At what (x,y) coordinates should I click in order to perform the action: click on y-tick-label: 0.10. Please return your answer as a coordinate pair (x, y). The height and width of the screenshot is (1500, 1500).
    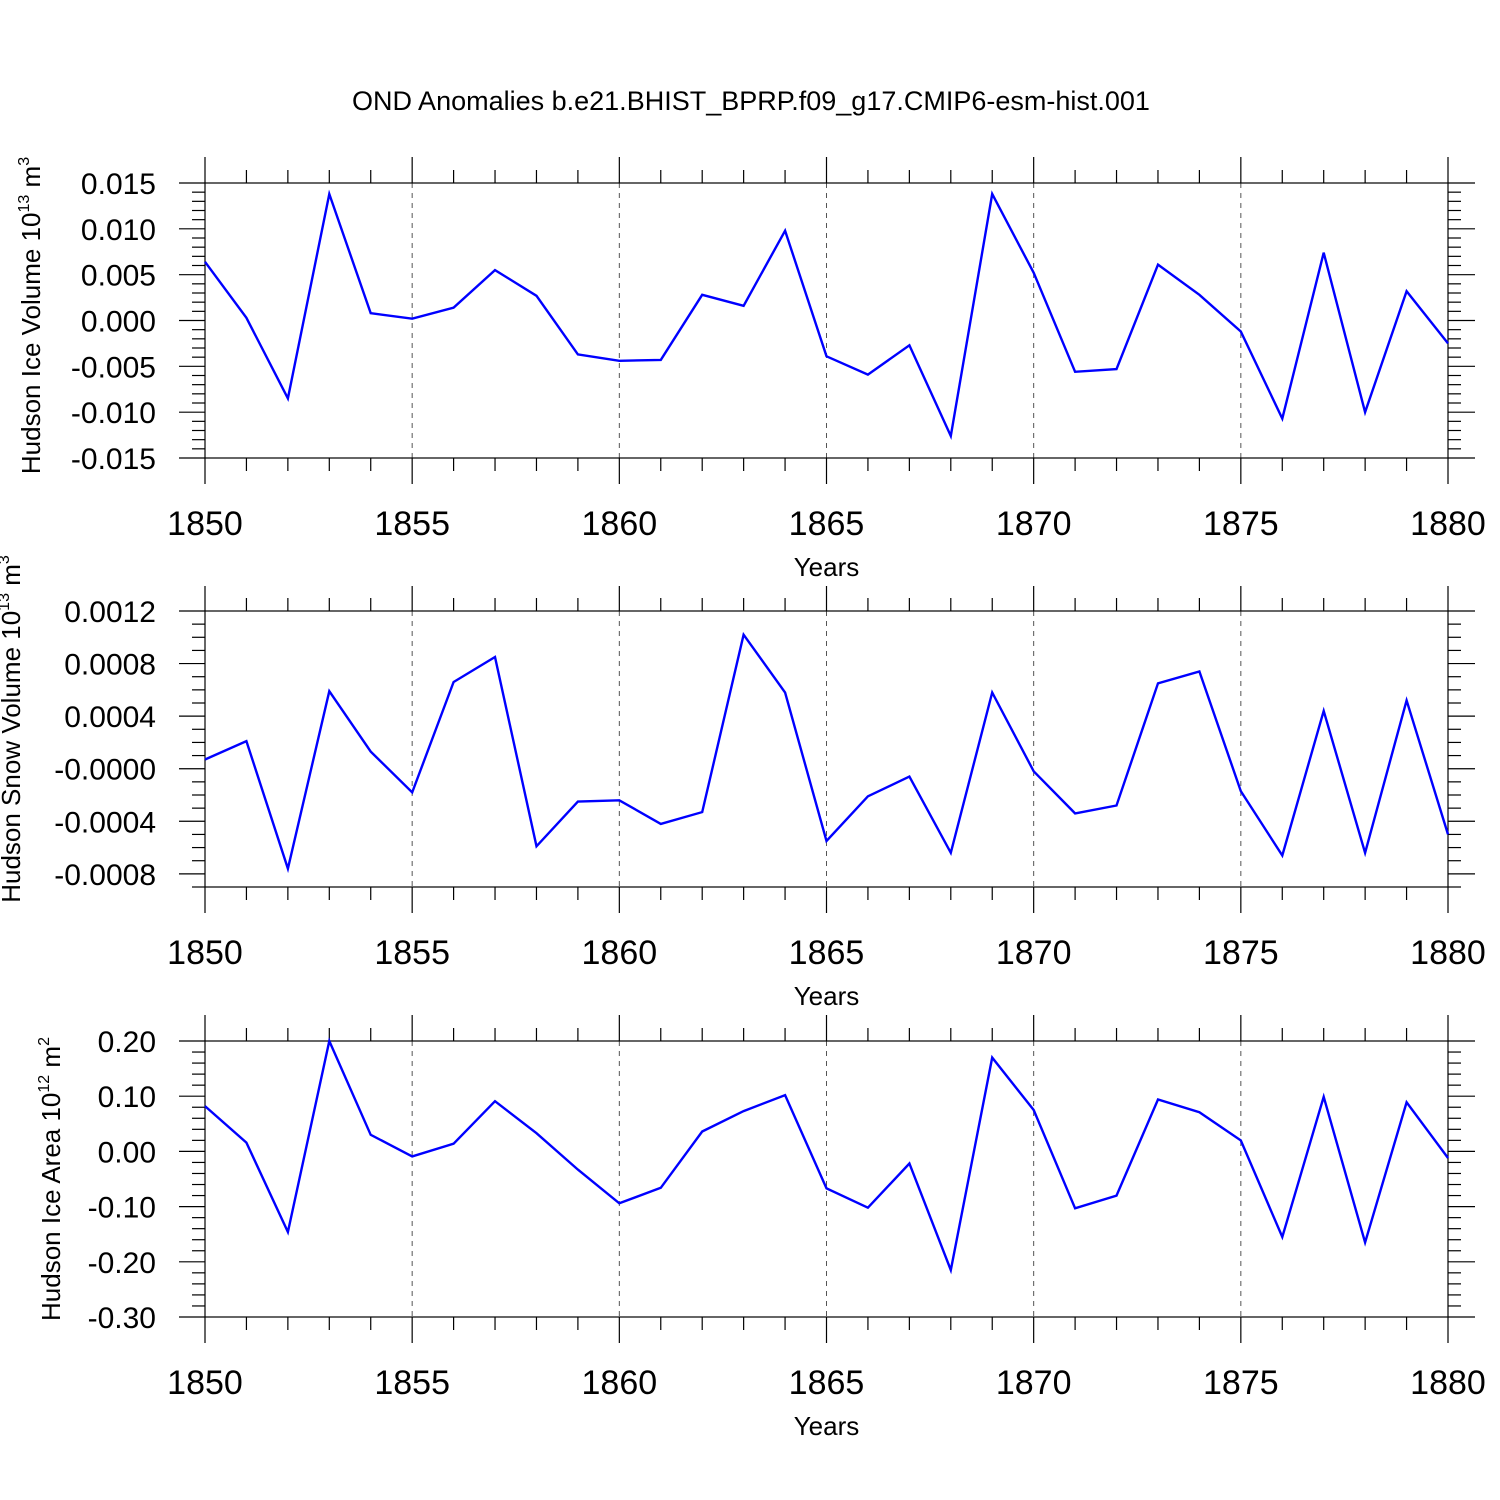
    Looking at the image, I should click on (127, 1097).